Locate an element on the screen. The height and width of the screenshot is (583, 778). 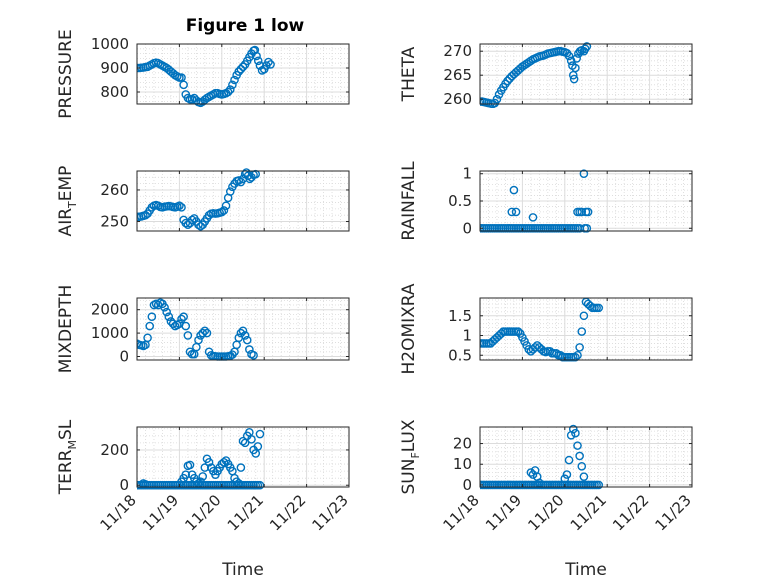
y-axis-label: MIXDEPTH is located at coordinates (66, 329).